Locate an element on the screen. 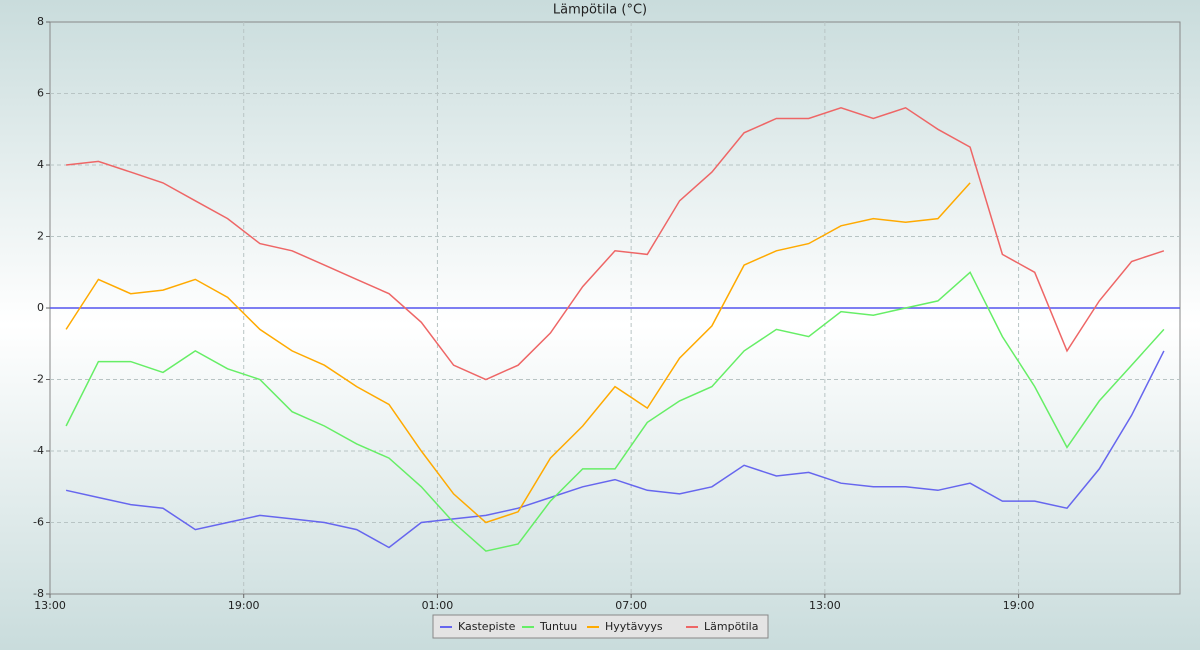  y-tick-label: 6 is located at coordinates (40, 93).